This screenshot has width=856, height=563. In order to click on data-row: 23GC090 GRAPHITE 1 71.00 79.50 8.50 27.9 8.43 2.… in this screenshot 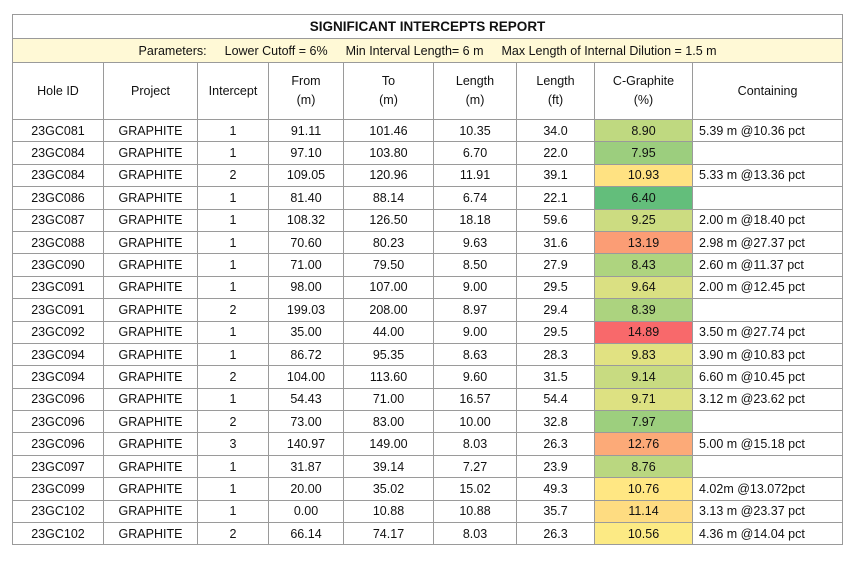, I will do `click(428, 265)`.